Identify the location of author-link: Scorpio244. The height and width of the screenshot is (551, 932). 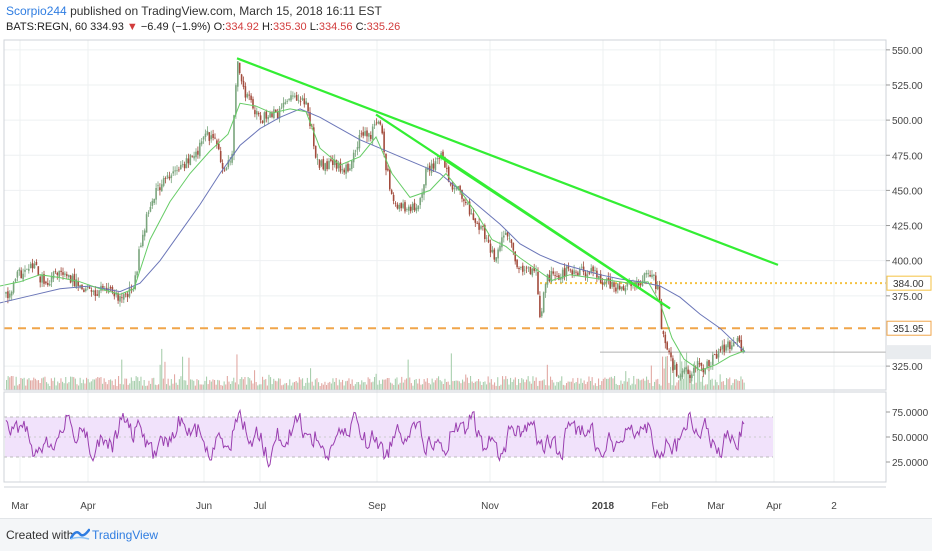
(36, 11).